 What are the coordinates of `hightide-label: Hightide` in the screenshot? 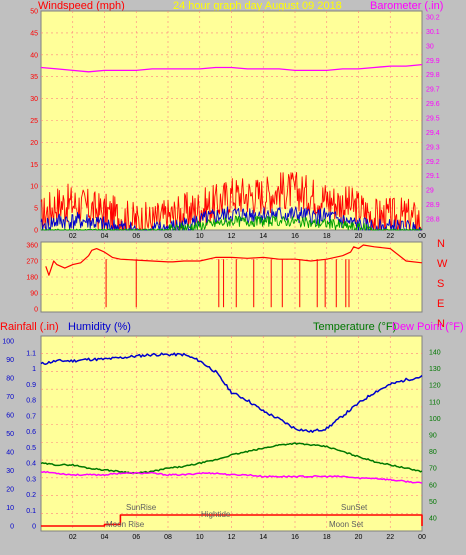 It's located at (216, 514).